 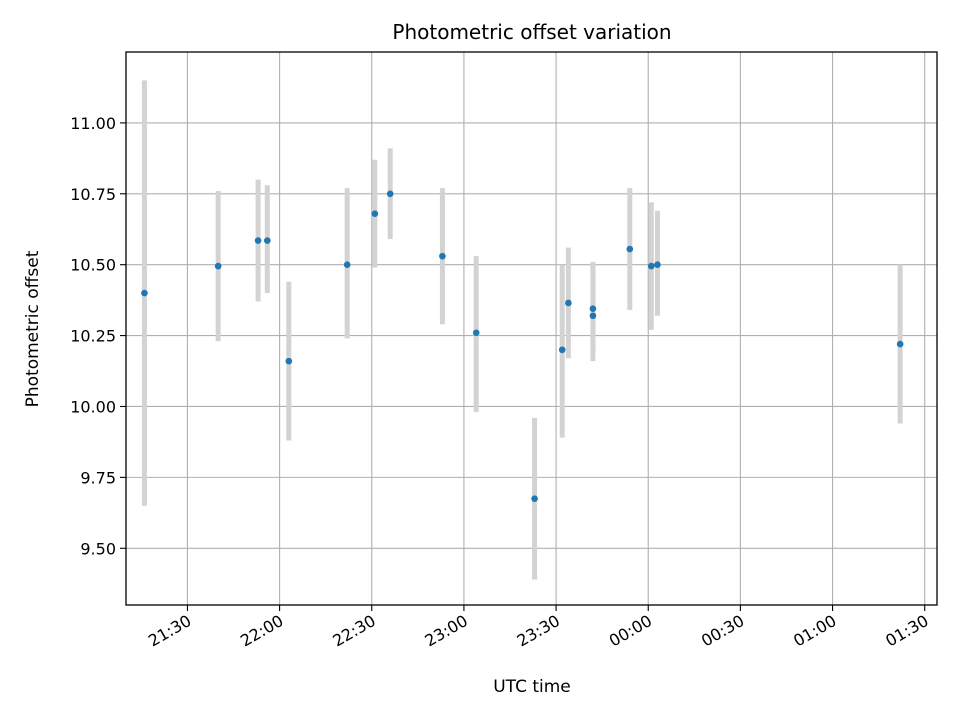 I want to click on x-axis-label: UTC time, so click(x=532, y=687).